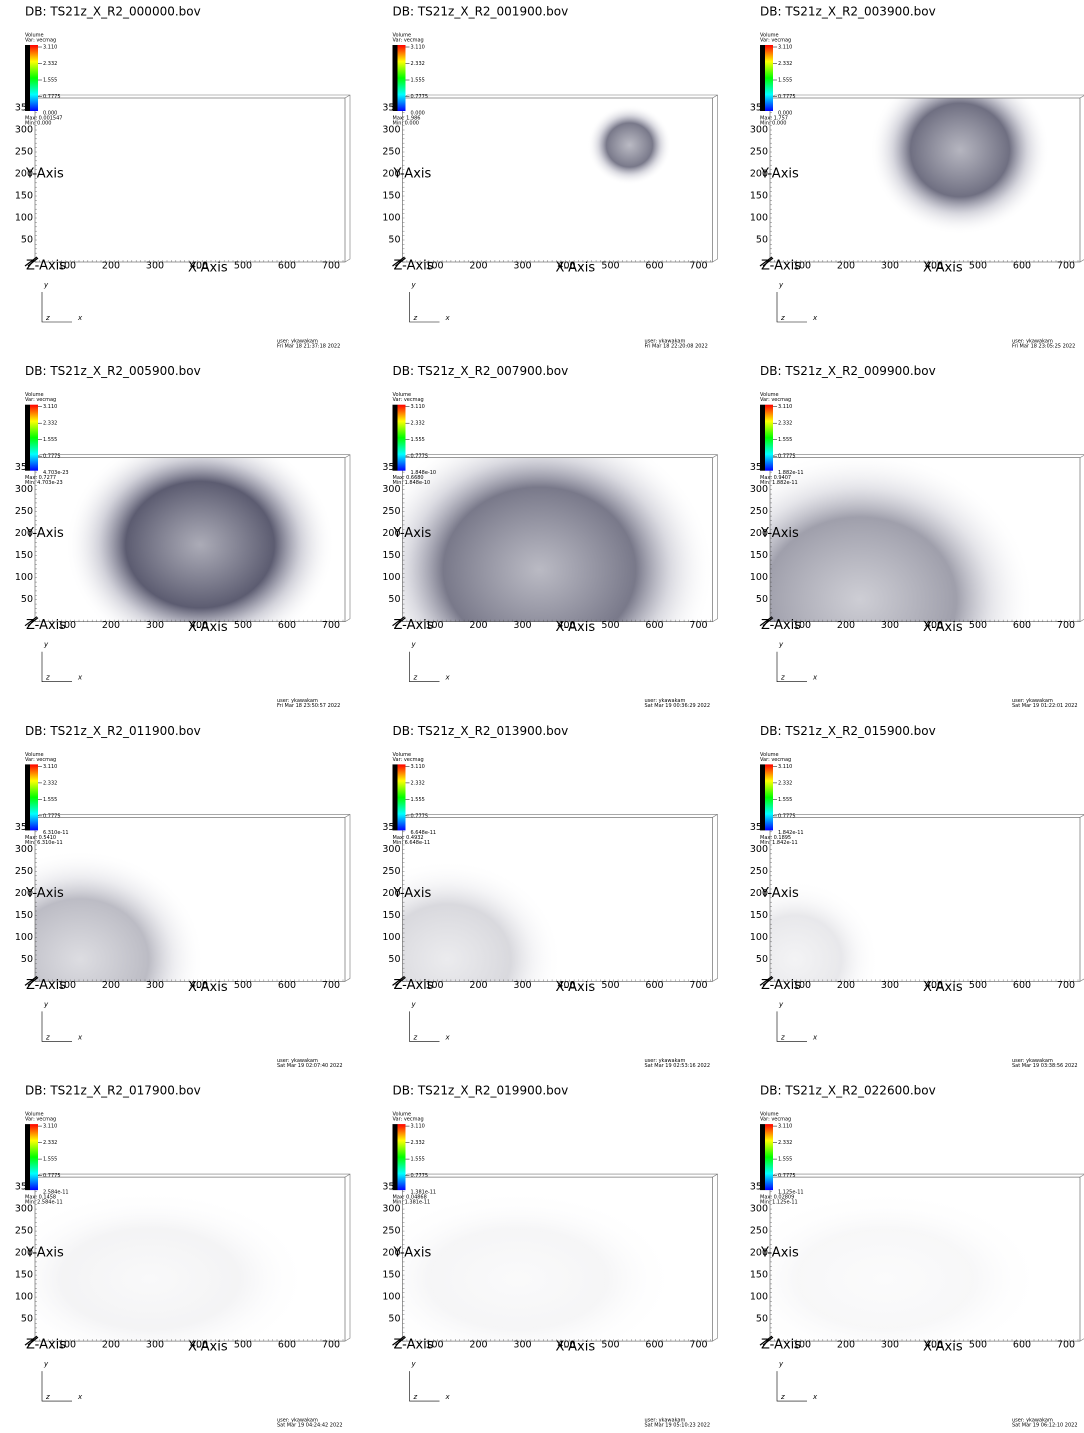 The height and width of the screenshot is (1433, 1084). I want to click on date-label: Fri Mar 18 23:05:25 2022, so click(1043, 347).